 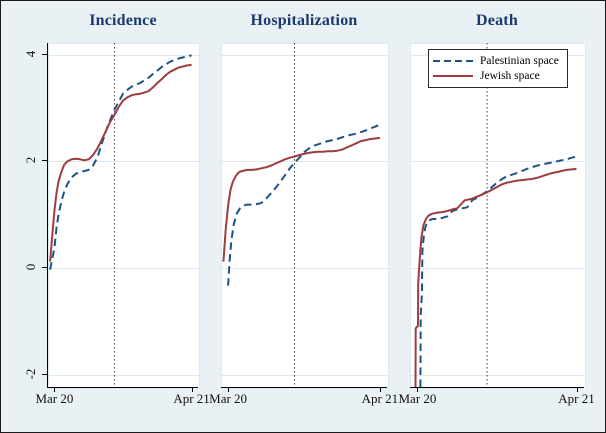 I want to click on legend-box: Palestinian space Jewish space, so click(x=498, y=68).